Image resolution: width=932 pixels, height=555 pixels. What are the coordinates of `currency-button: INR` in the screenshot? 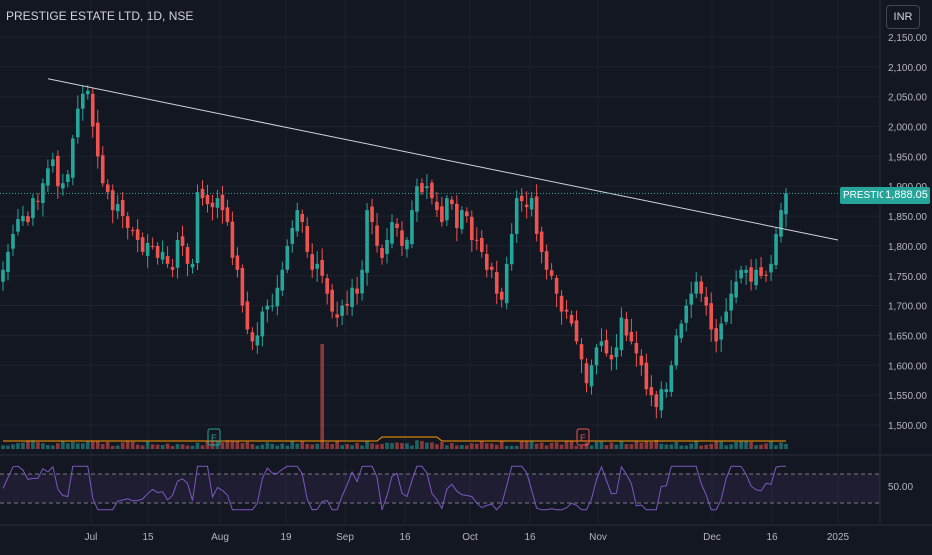 It's located at (903, 17).